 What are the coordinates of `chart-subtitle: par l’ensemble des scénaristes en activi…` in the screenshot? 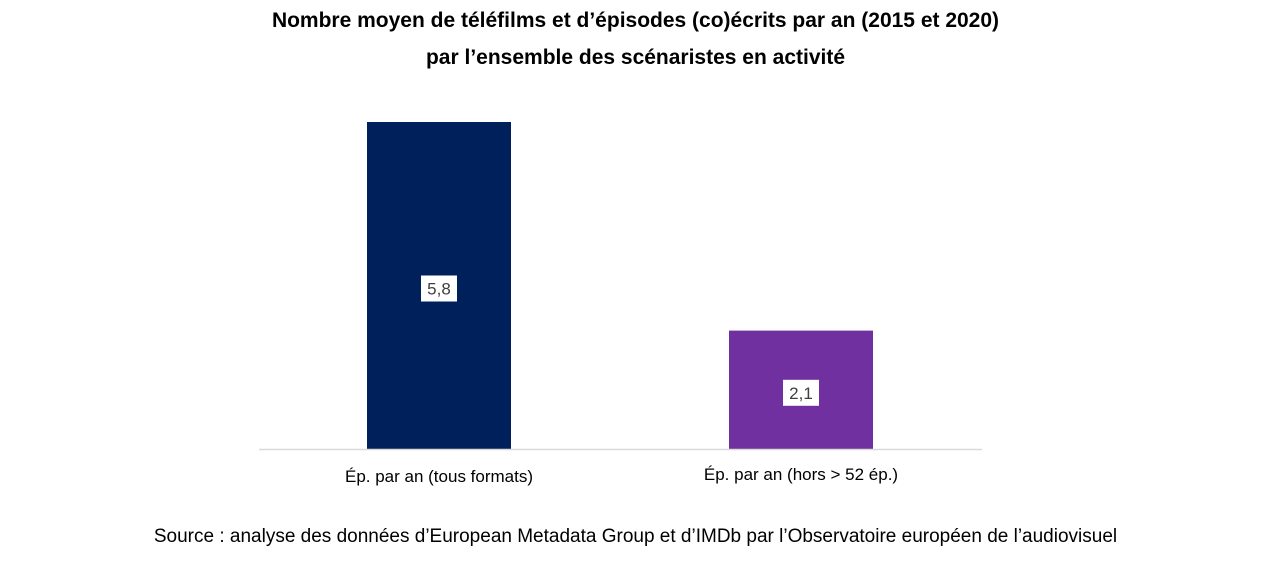 It's located at (635, 57).